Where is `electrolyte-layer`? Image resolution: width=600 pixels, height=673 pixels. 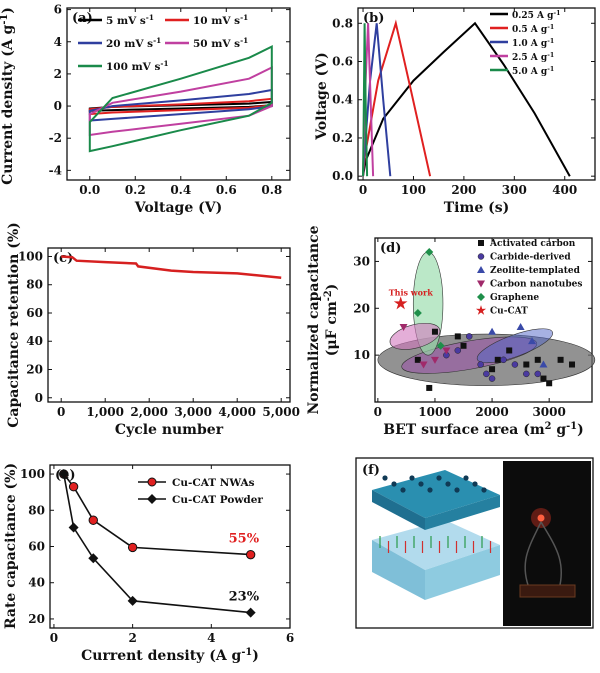 electrolyte-layer is located at coordinates (436, 545).